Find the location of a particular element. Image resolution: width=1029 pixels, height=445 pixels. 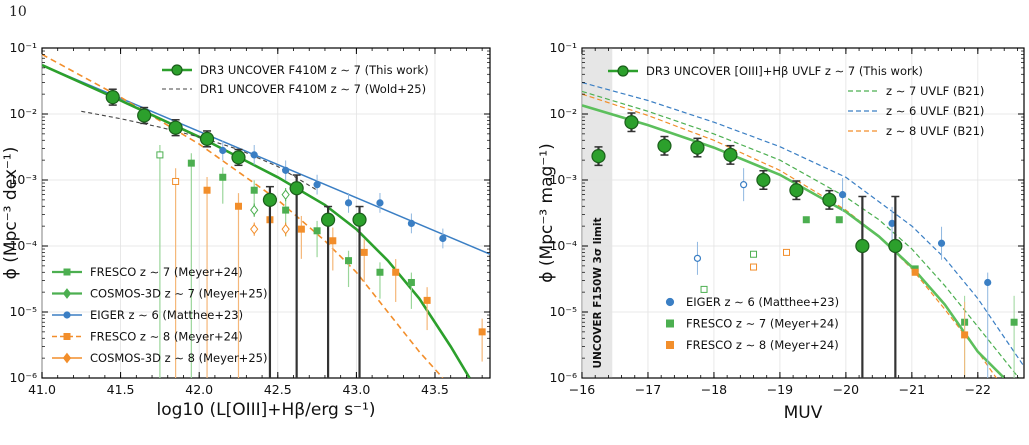

right-y-axis-label: ϕ (Mpc⁻³ mag⁻¹) is located at coordinates (547, 212).